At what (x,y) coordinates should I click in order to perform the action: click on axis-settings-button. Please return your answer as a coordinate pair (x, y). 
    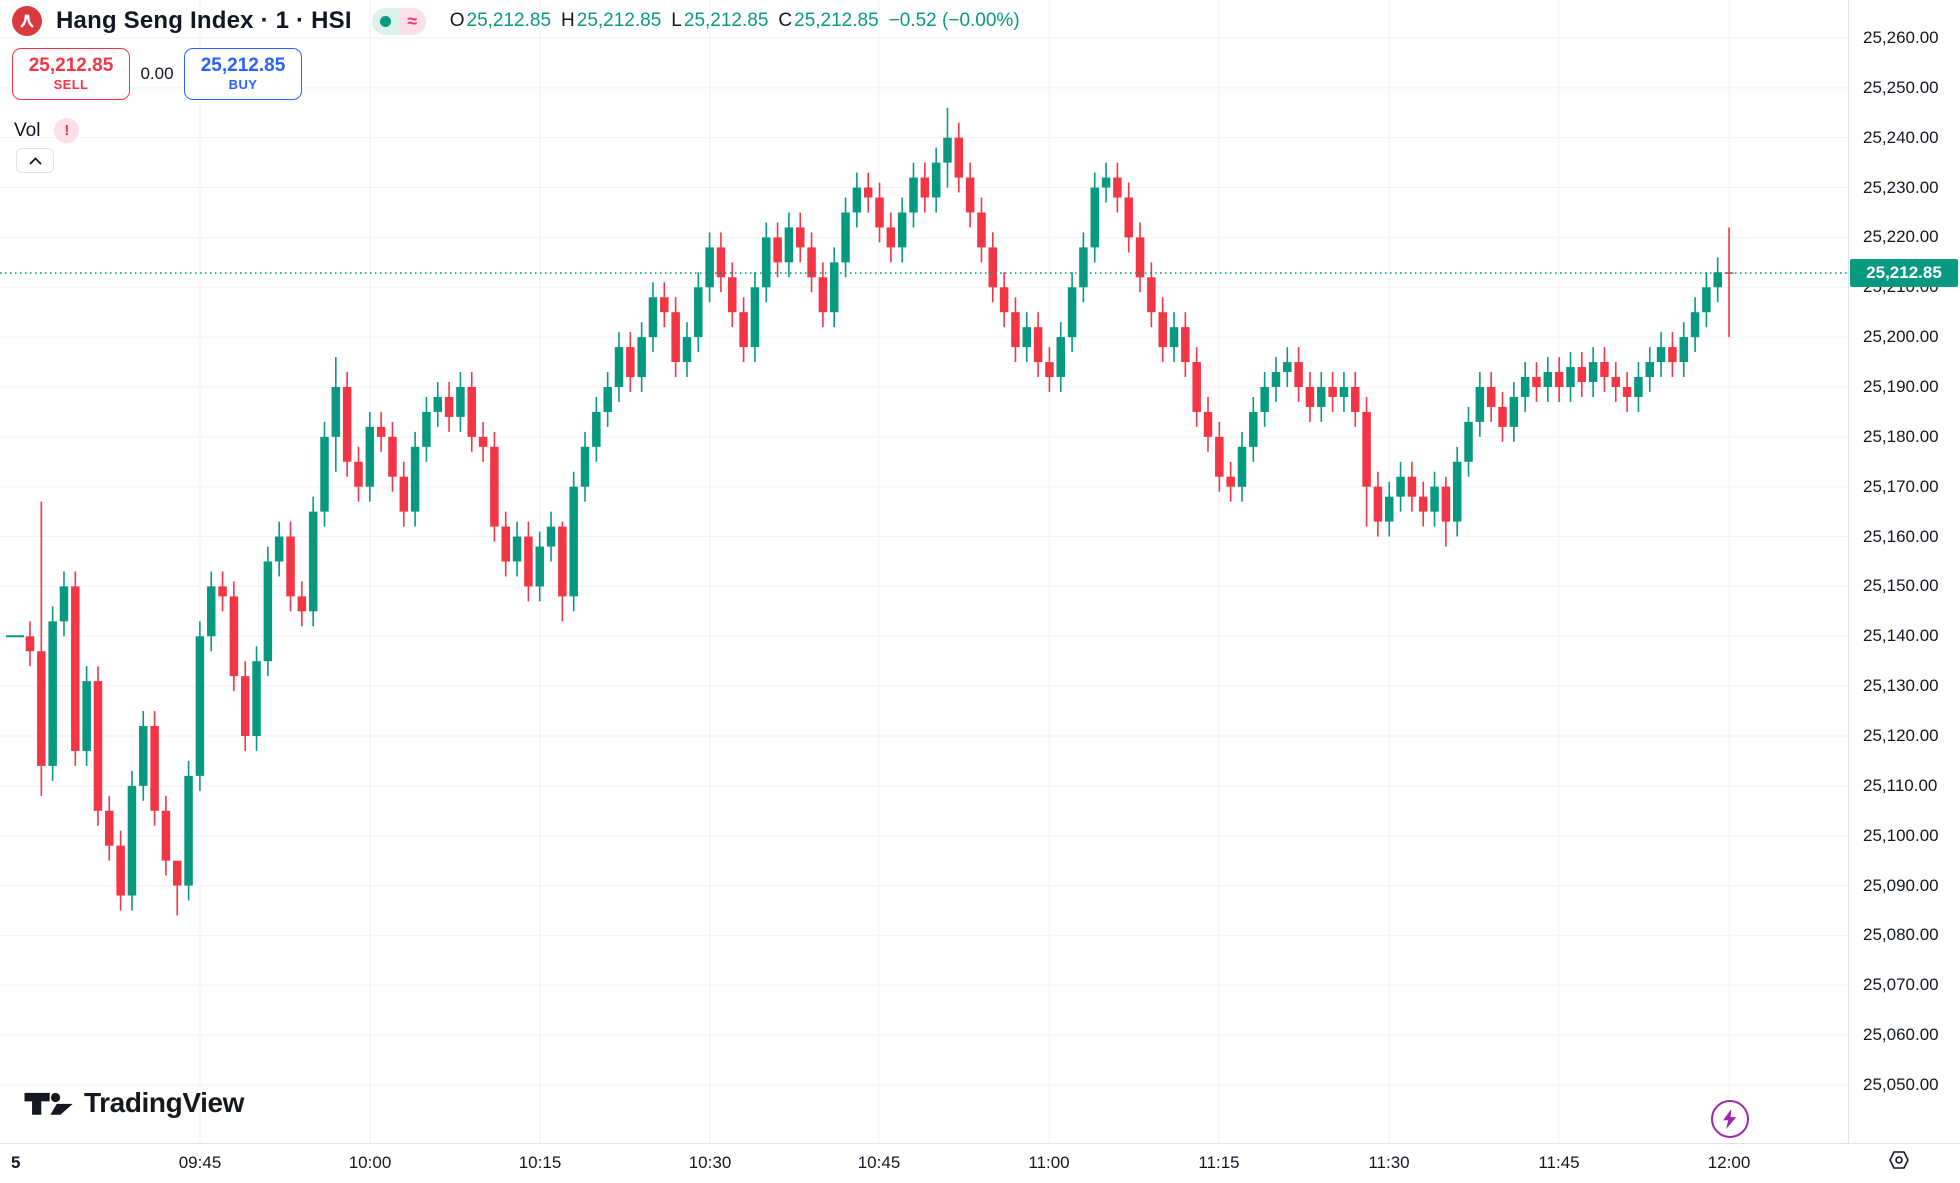
    Looking at the image, I should click on (1899, 1160).